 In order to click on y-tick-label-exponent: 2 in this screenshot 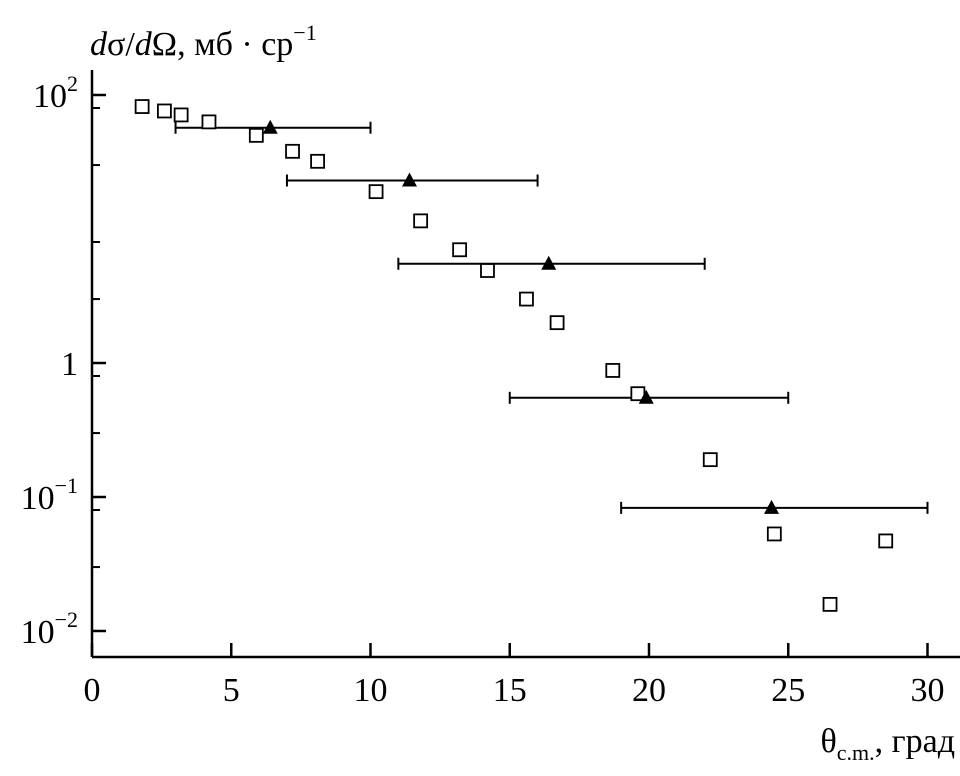, I will do `click(72, 83)`.